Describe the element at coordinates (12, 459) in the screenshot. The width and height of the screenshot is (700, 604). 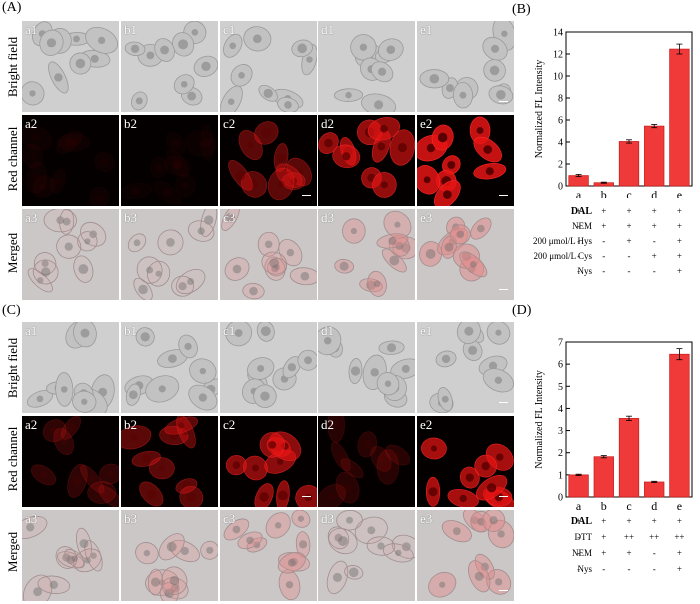
I see `row-label-red-channel-bottom: Red channel` at that location.